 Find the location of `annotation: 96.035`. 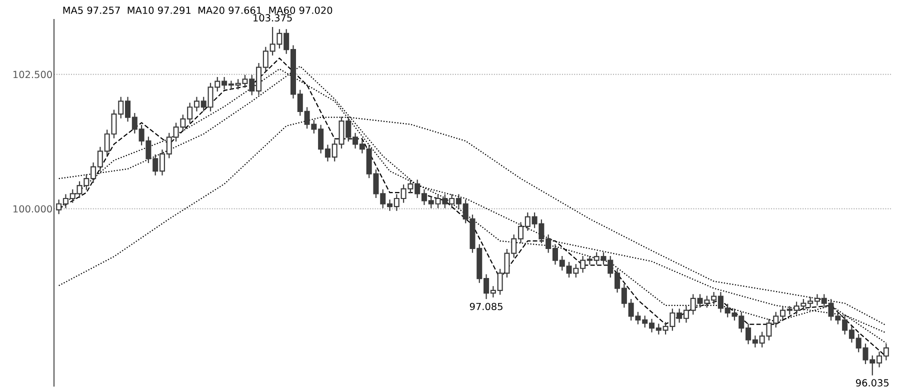

annotation: 96.035 is located at coordinates (872, 383).